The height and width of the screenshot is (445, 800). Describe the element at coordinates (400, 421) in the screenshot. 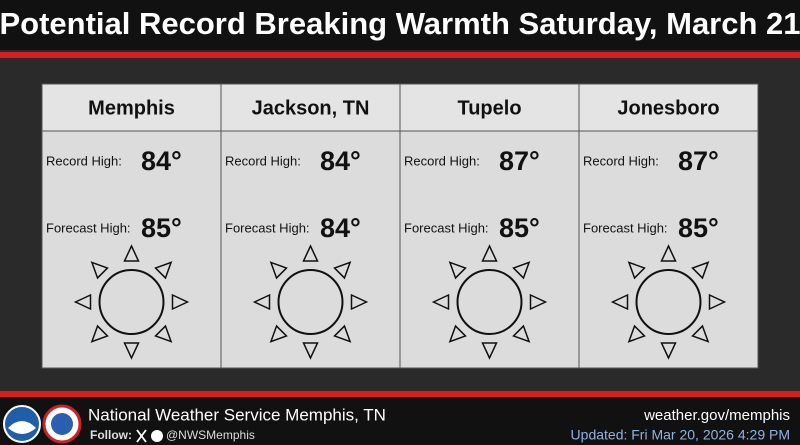

I see `footer-bar` at that location.